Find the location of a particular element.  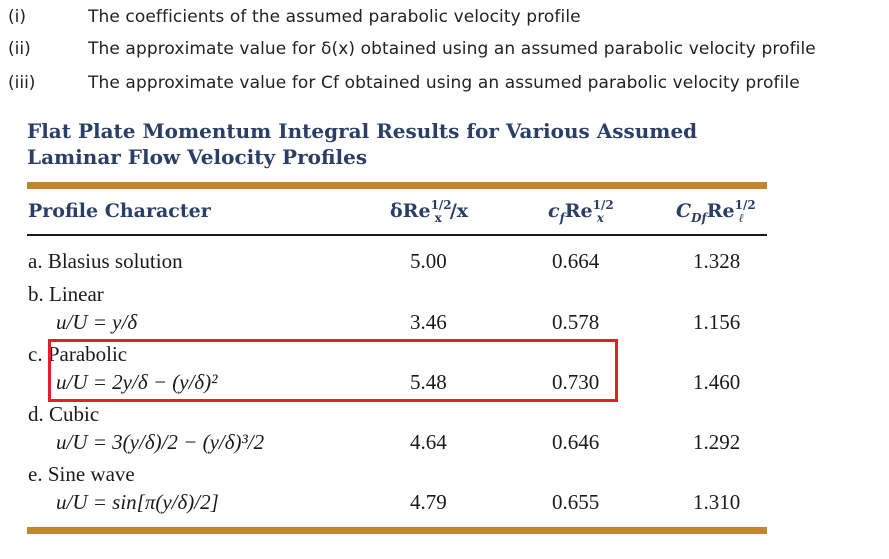

delta-value: 5.00 is located at coordinates (428, 261).